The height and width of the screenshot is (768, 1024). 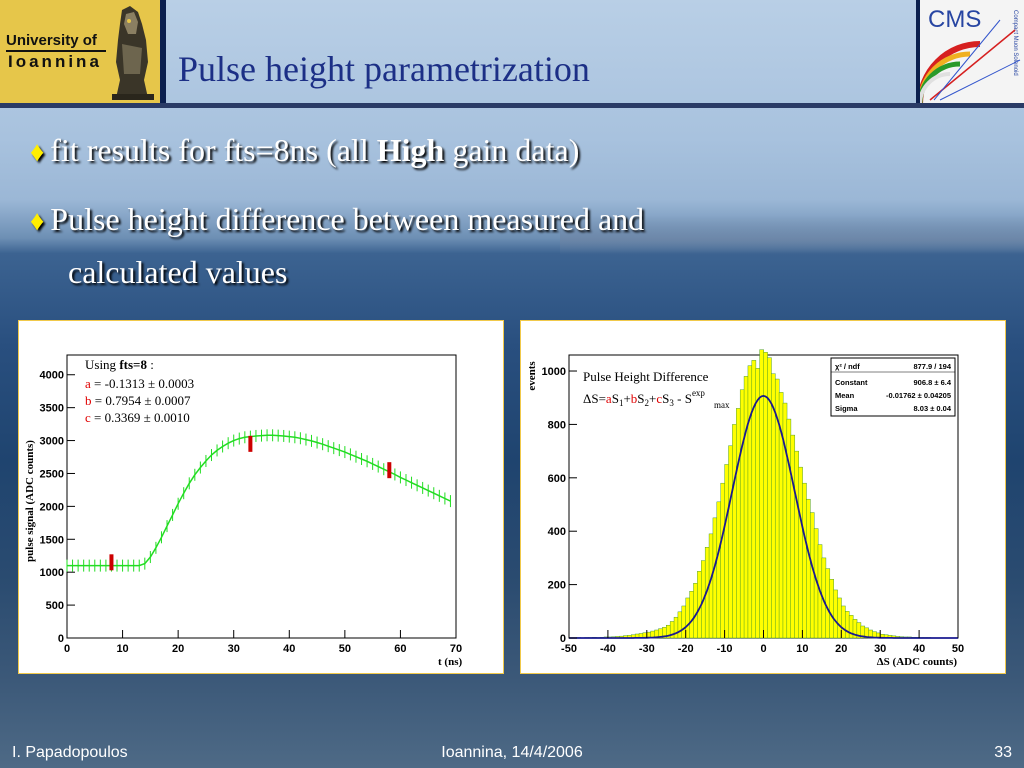 What do you see at coordinates (932, 366) in the screenshot?
I see `stats-value: 877.9 / 194` at bounding box center [932, 366].